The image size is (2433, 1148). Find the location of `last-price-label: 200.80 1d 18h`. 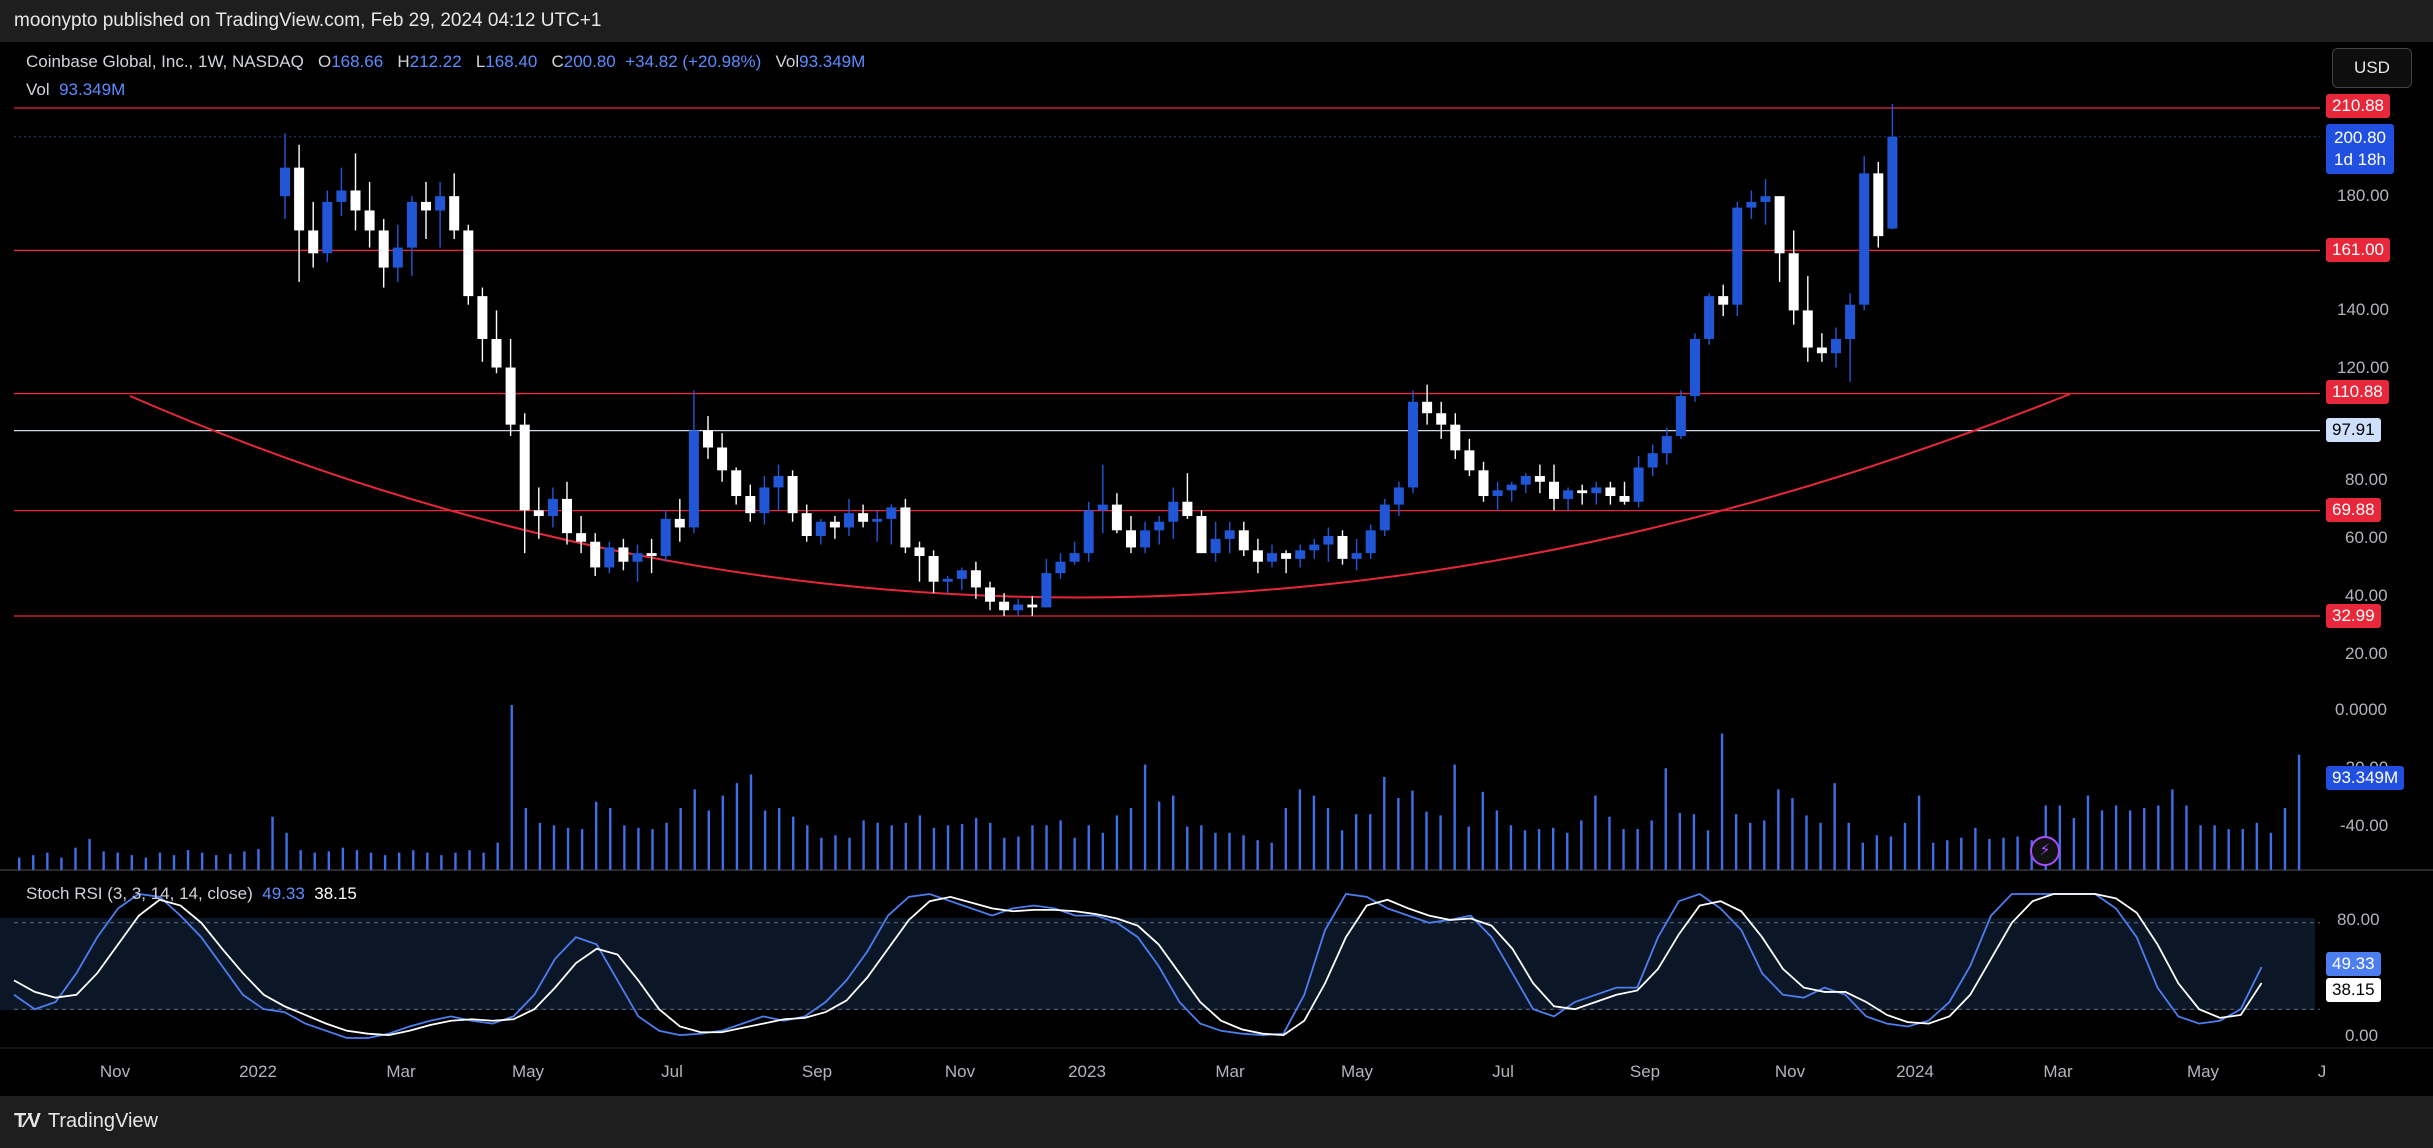

last-price-label: 200.80 1d 18h is located at coordinates (2360, 149).